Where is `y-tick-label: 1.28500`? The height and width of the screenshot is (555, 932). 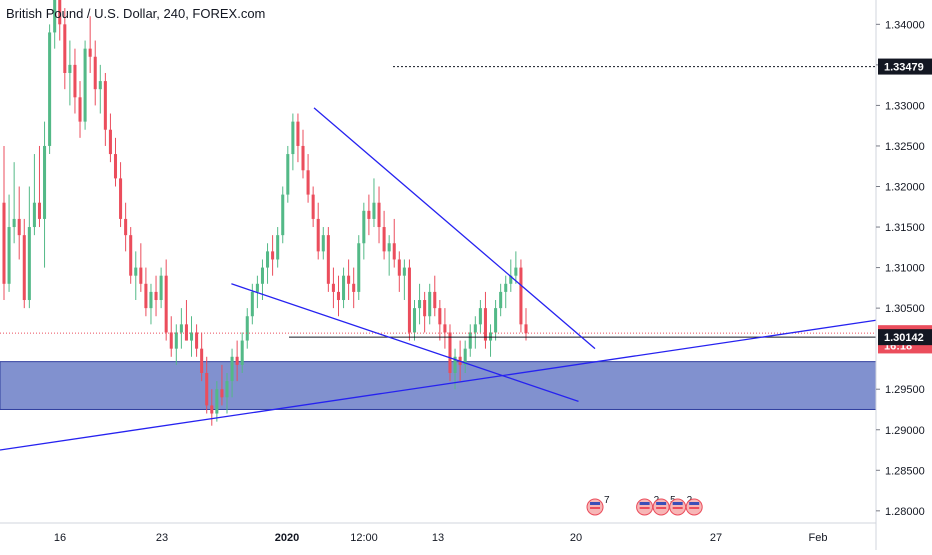 y-tick-label: 1.28500 is located at coordinates (905, 471).